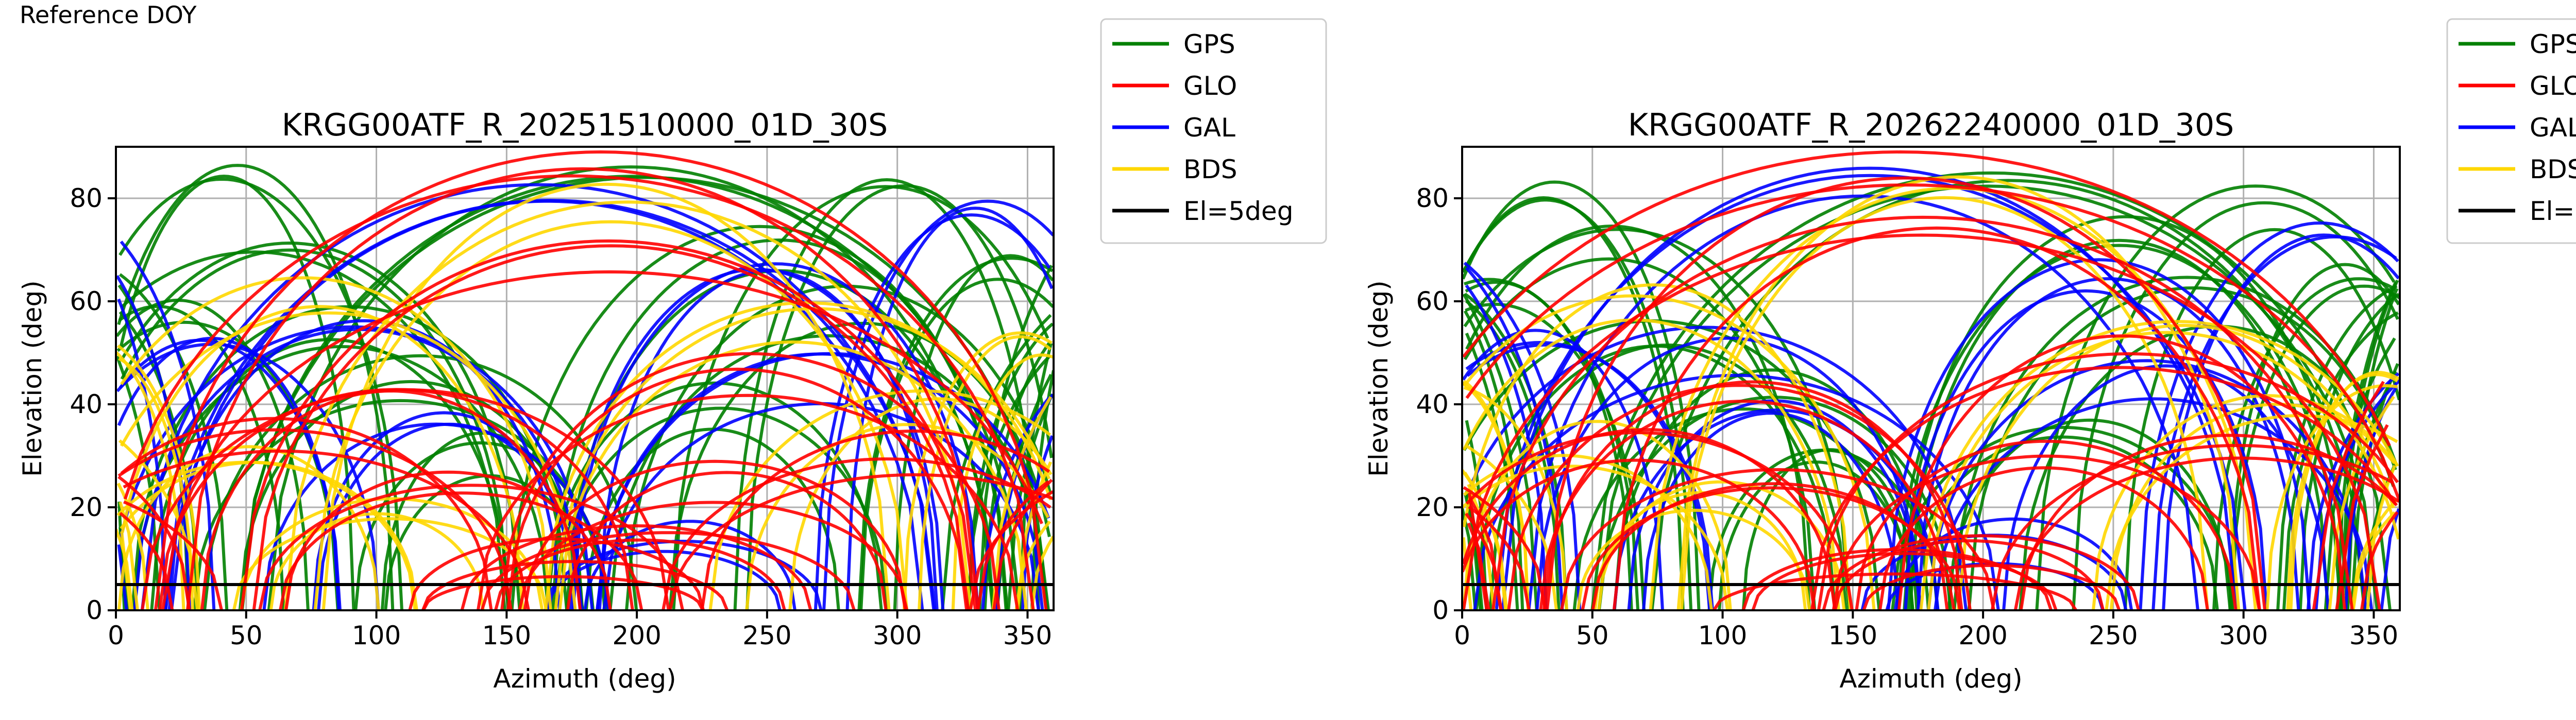 The height and width of the screenshot is (720, 2576). I want to click on legend-box, so click(1214, 131).